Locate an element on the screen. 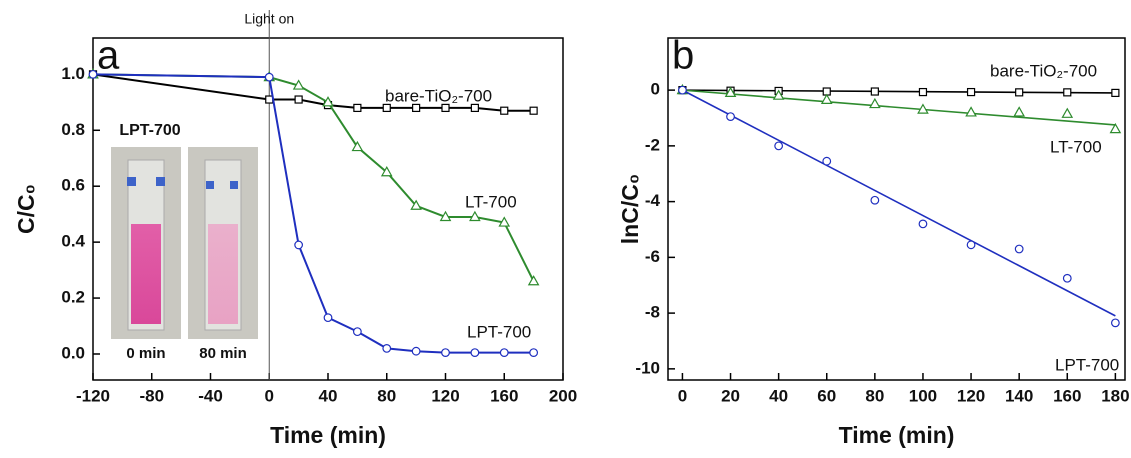  y-tick-label: -6 is located at coordinates (652, 256).